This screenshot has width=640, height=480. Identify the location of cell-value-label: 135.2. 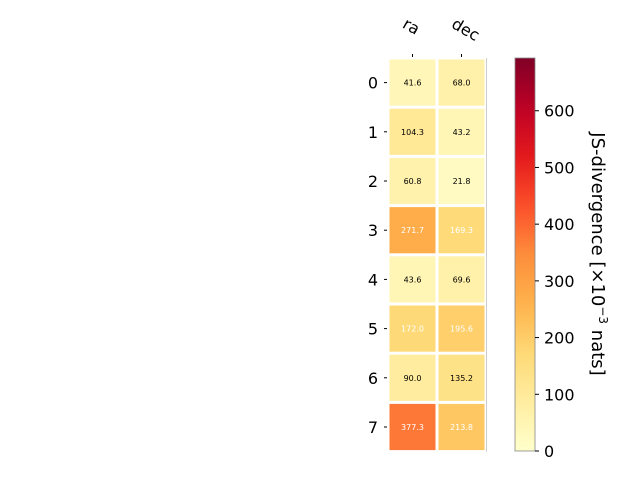
(461, 378).